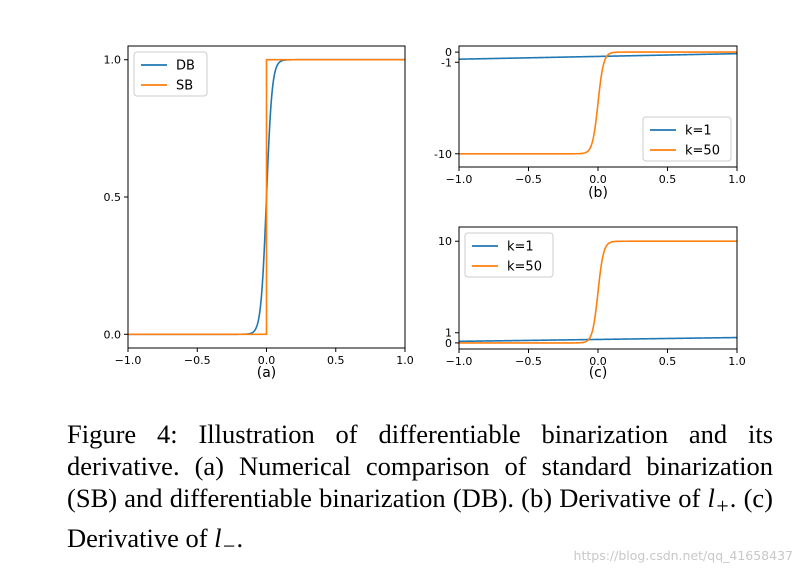 The width and height of the screenshot is (805, 577). Describe the element at coordinates (598, 103) in the screenshot. I see `chart-b-series-k-50-line` at that location.